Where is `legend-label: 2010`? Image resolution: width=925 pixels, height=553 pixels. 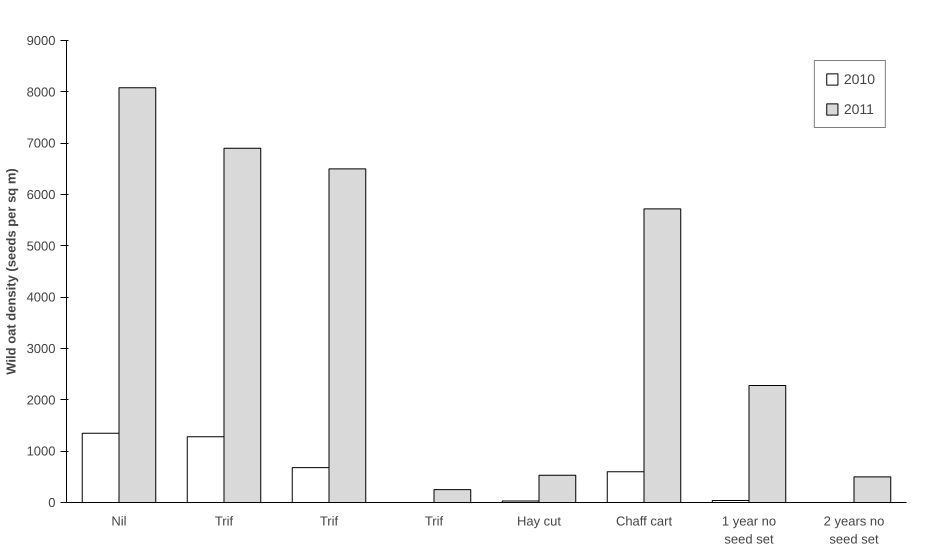
legend-label: 2010 is located at coordinates (859, 79).